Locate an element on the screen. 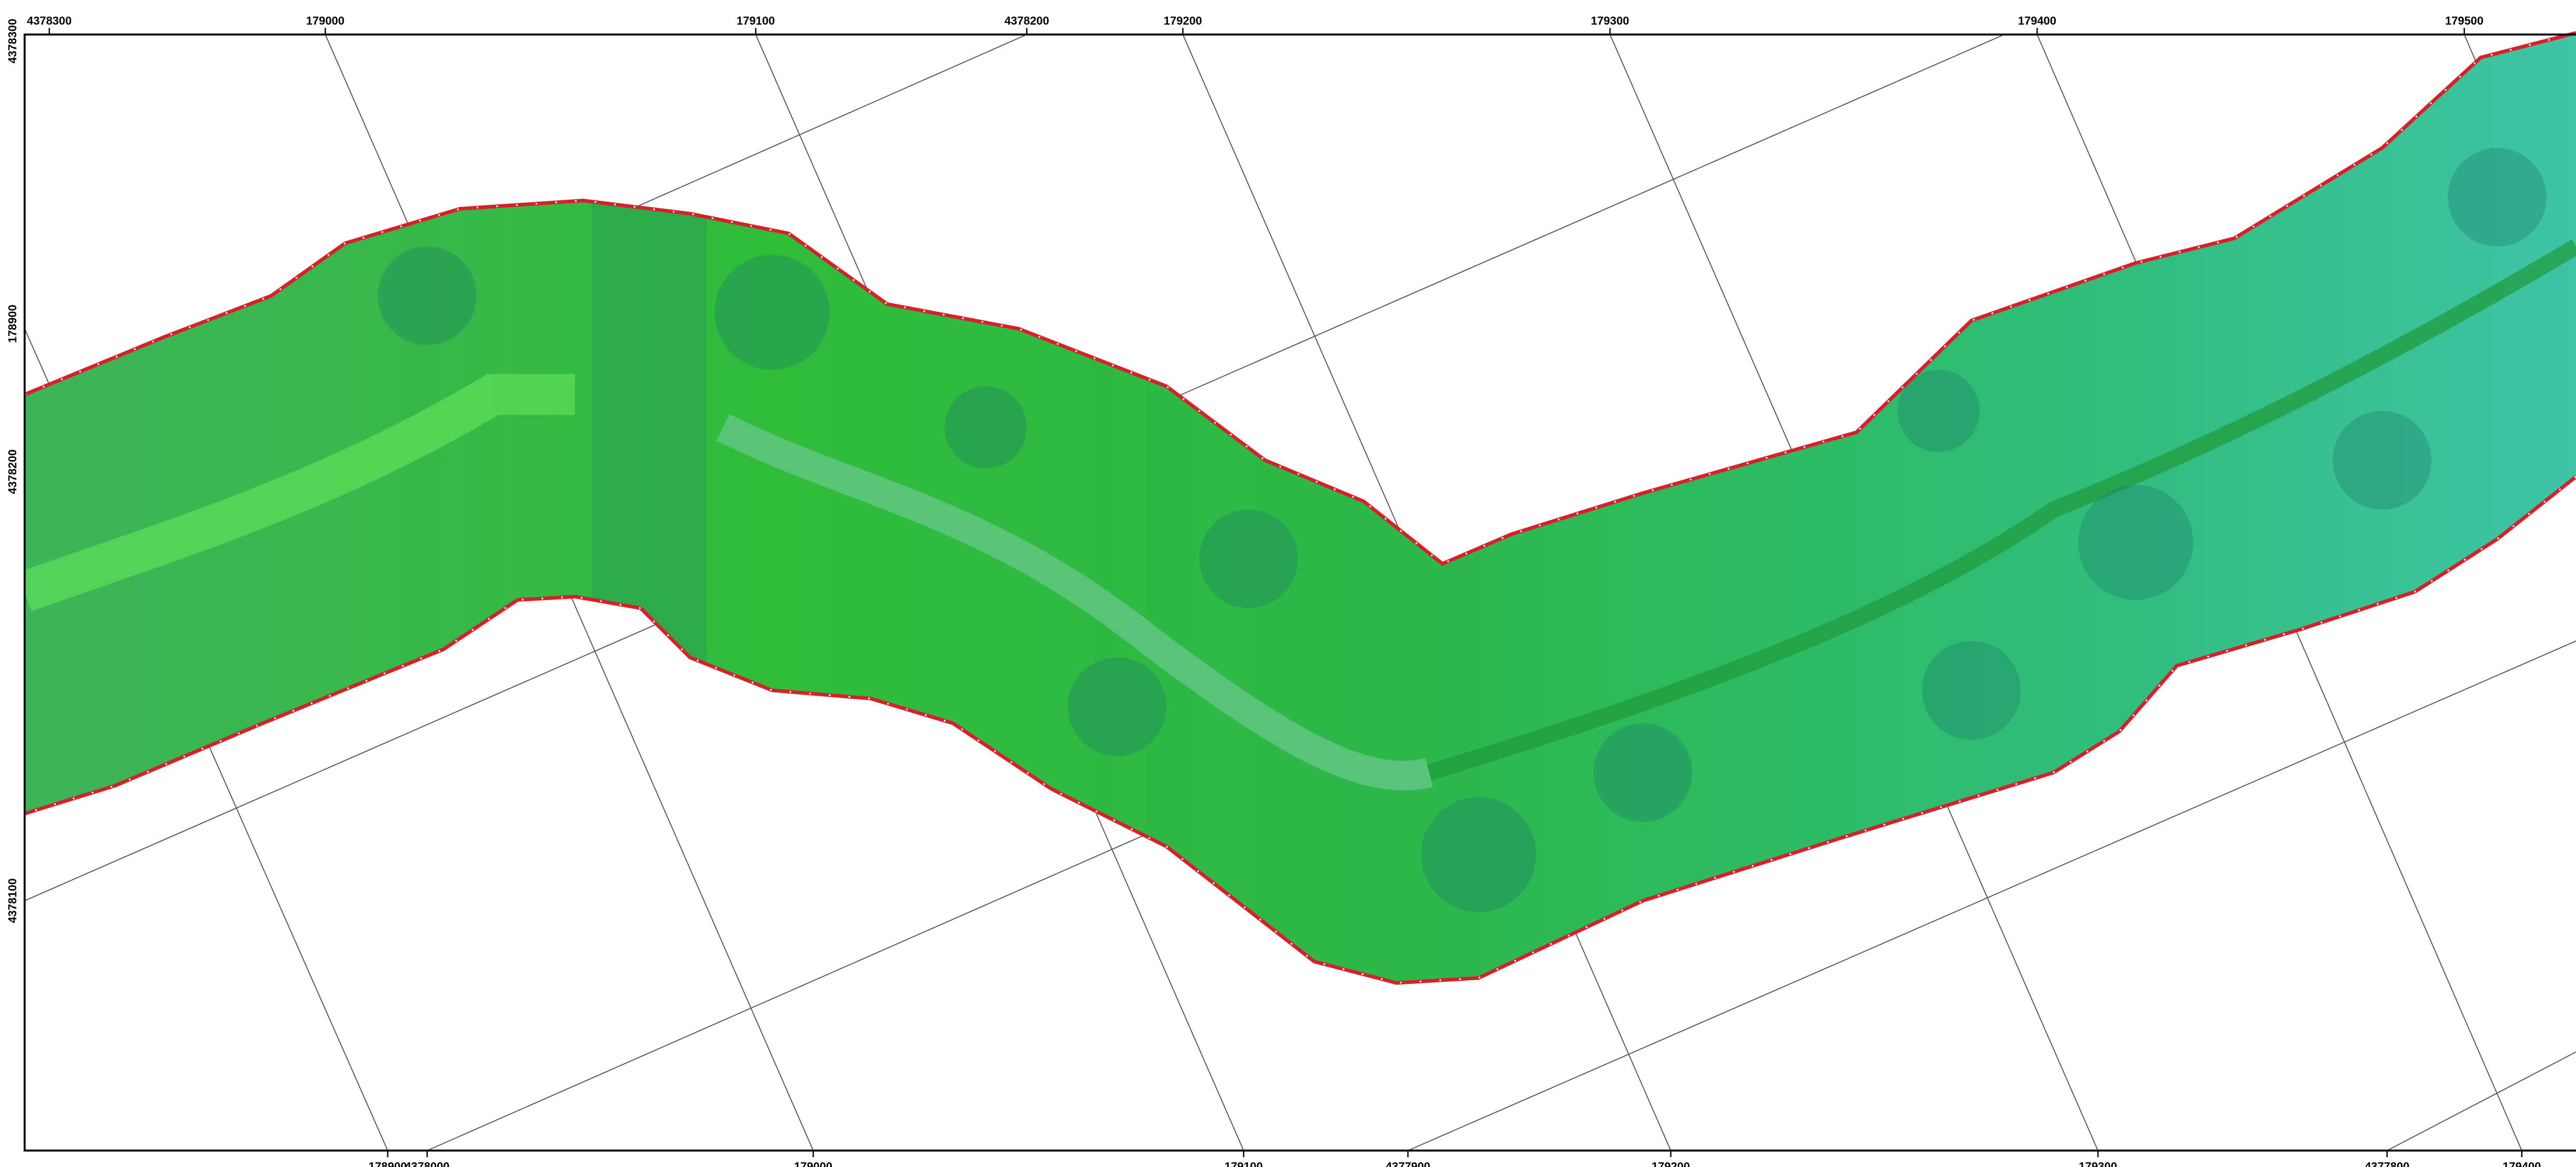 The width and height of the screenshot is (2576, 1167). left-label: 4378100 is located at coordinates (12, 901).